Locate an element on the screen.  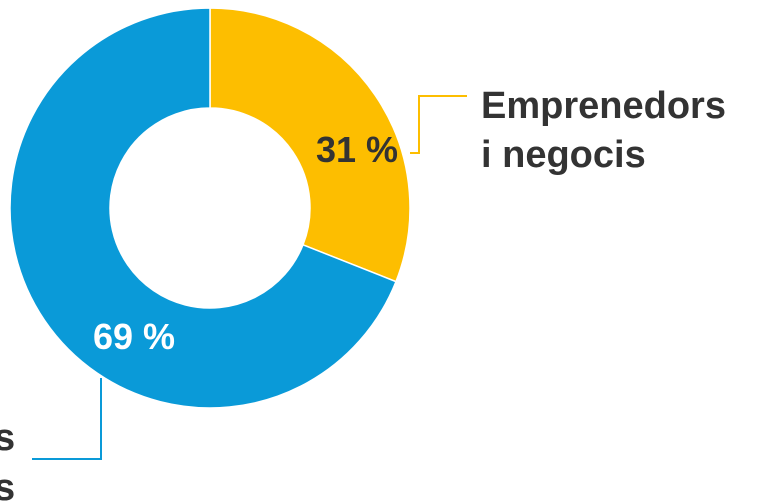
leader-line-emprenedors is located at coordinates (438, 124).